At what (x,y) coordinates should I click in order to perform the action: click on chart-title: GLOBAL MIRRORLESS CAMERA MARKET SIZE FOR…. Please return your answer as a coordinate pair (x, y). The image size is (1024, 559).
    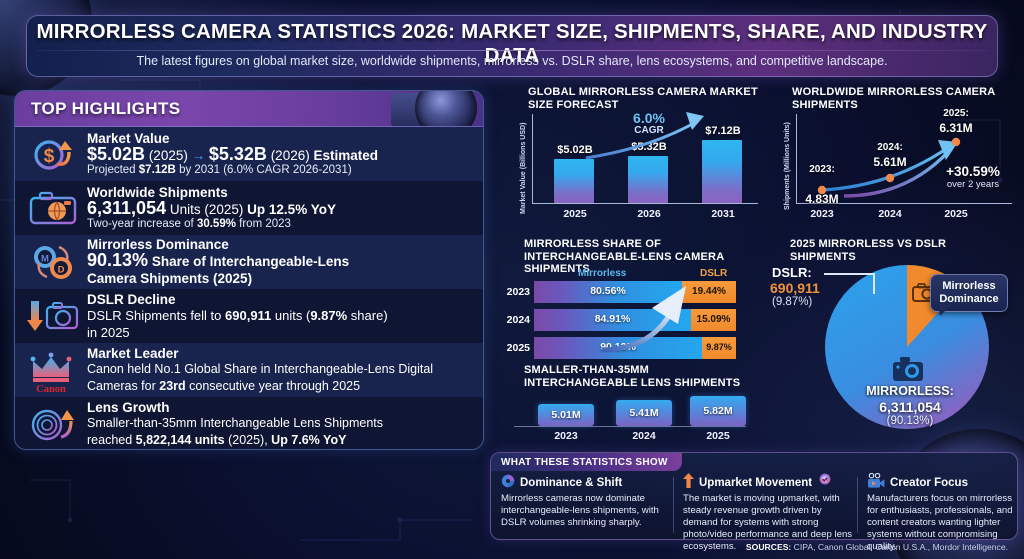
    Looking at the image, I should click on (643, 98).